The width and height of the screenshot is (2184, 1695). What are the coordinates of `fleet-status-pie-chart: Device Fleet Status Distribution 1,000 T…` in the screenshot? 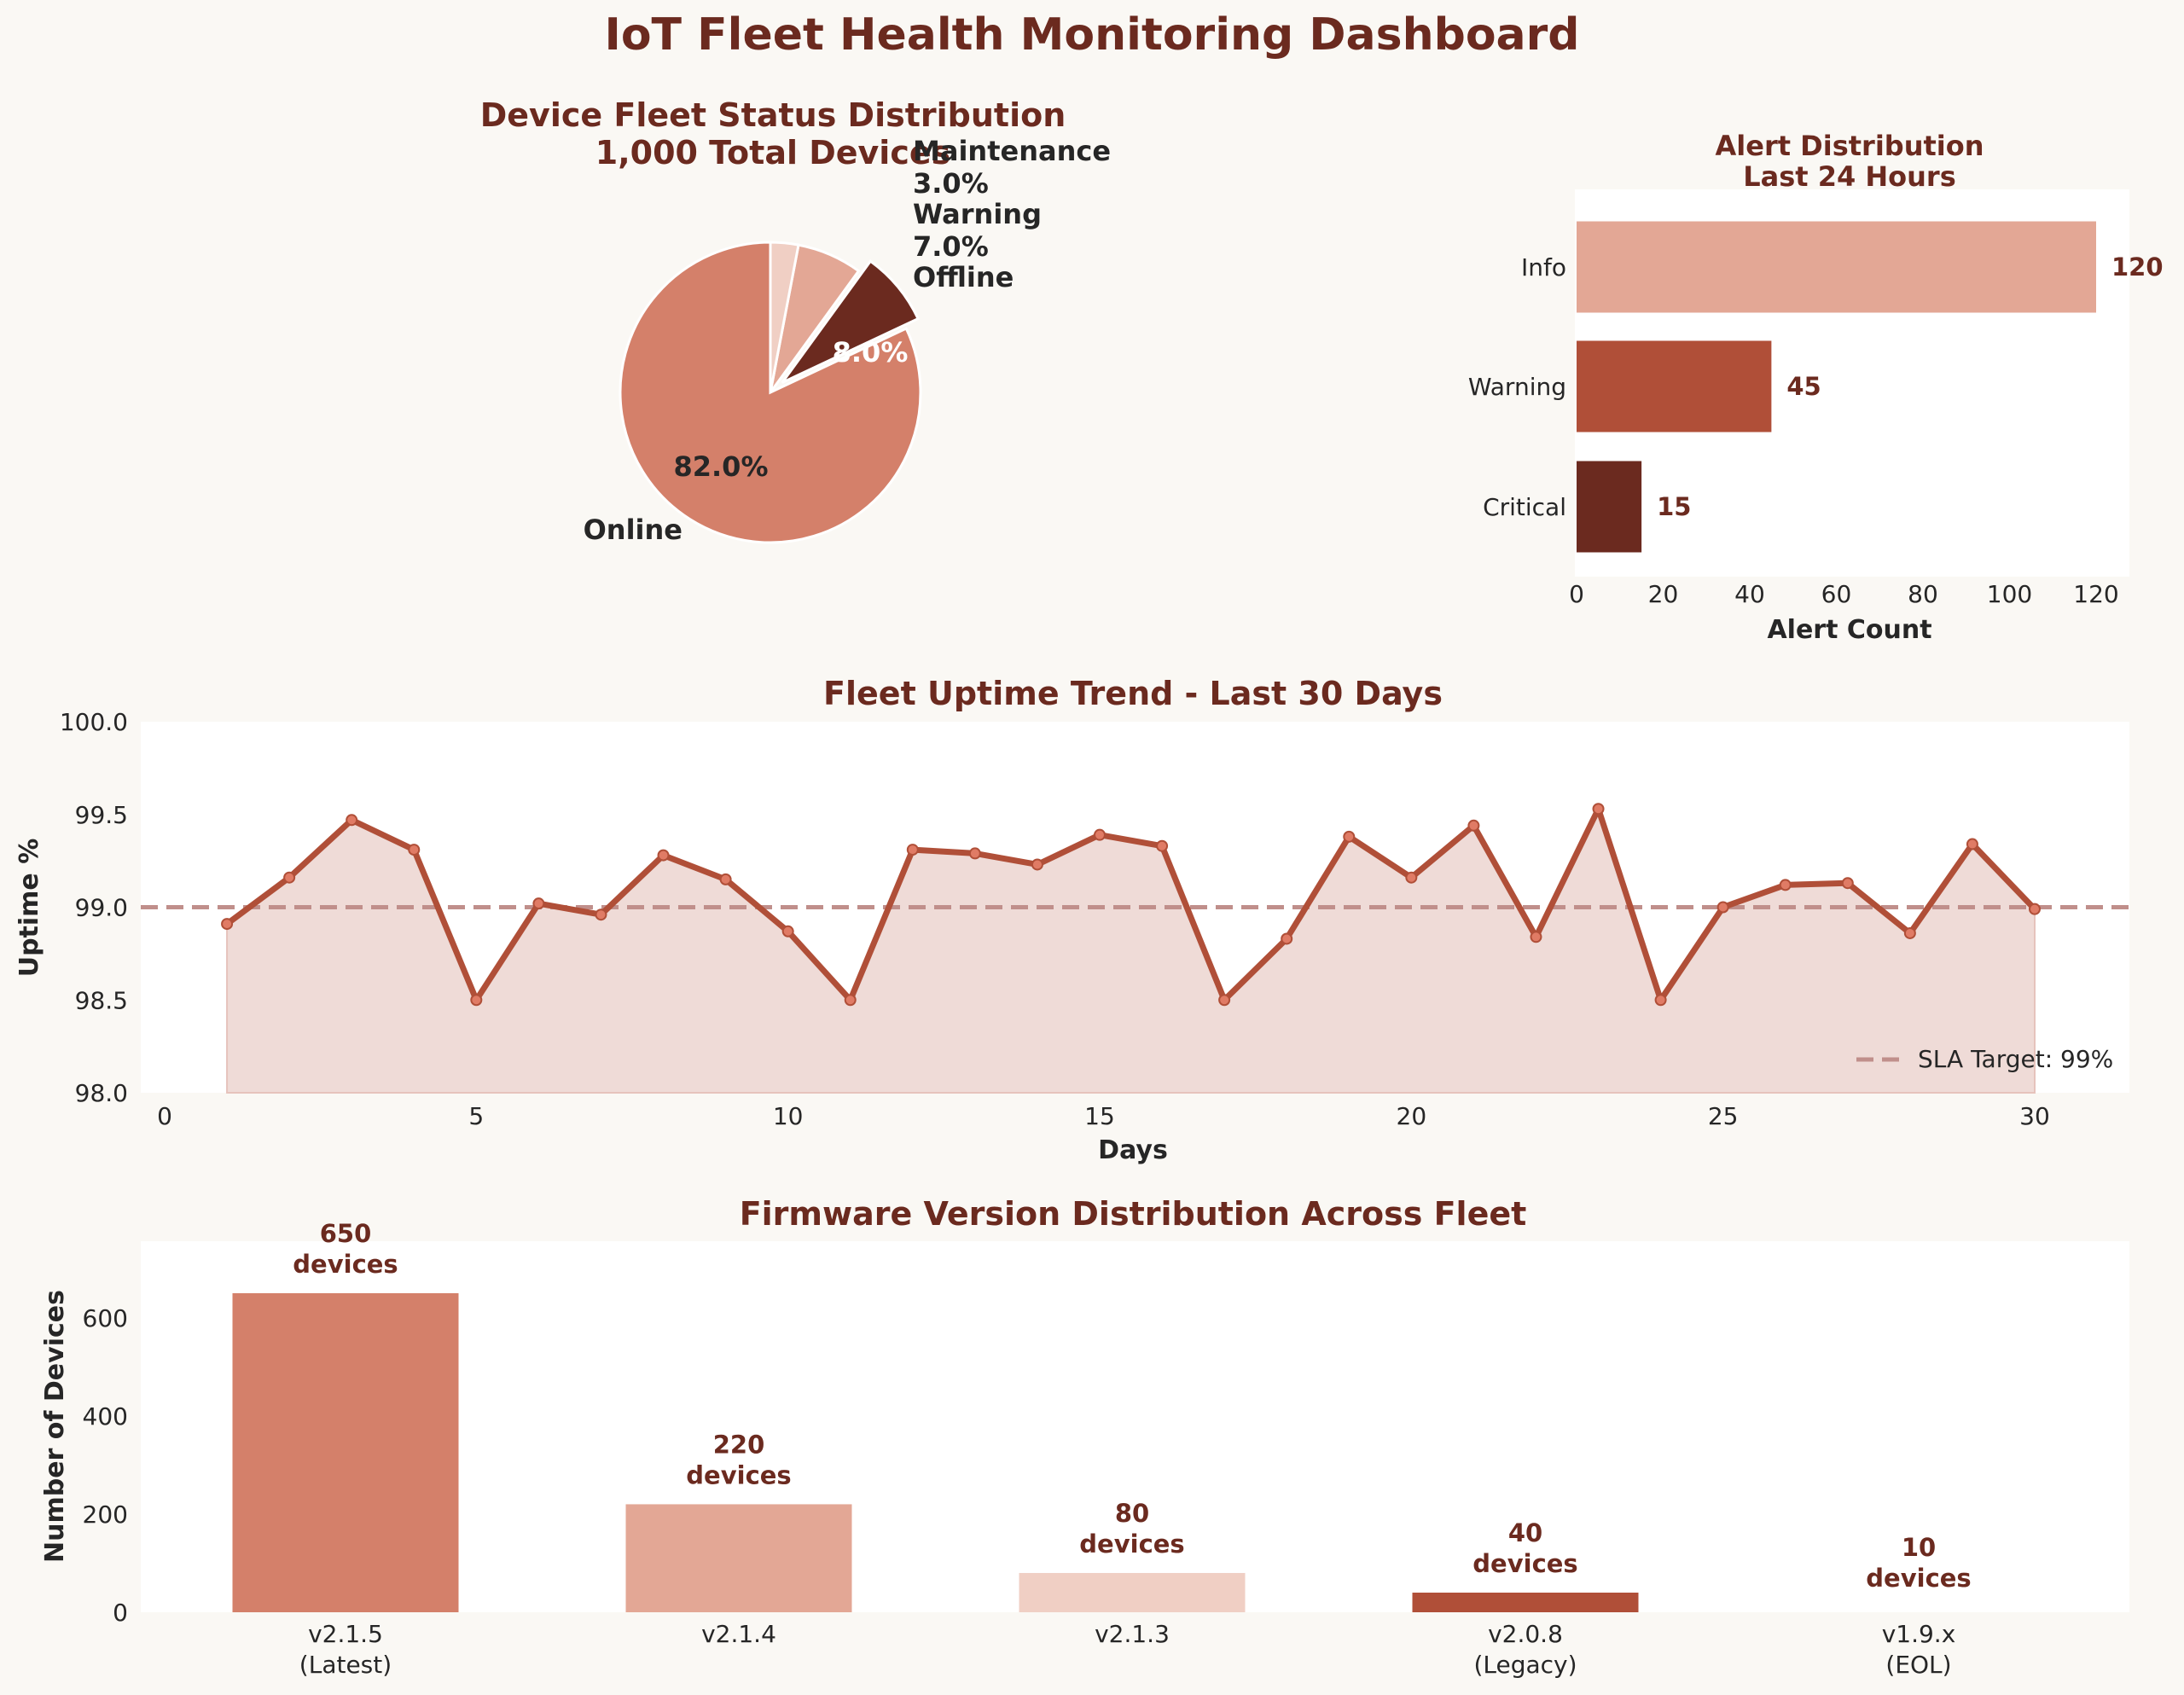 It's located at (796, 321).